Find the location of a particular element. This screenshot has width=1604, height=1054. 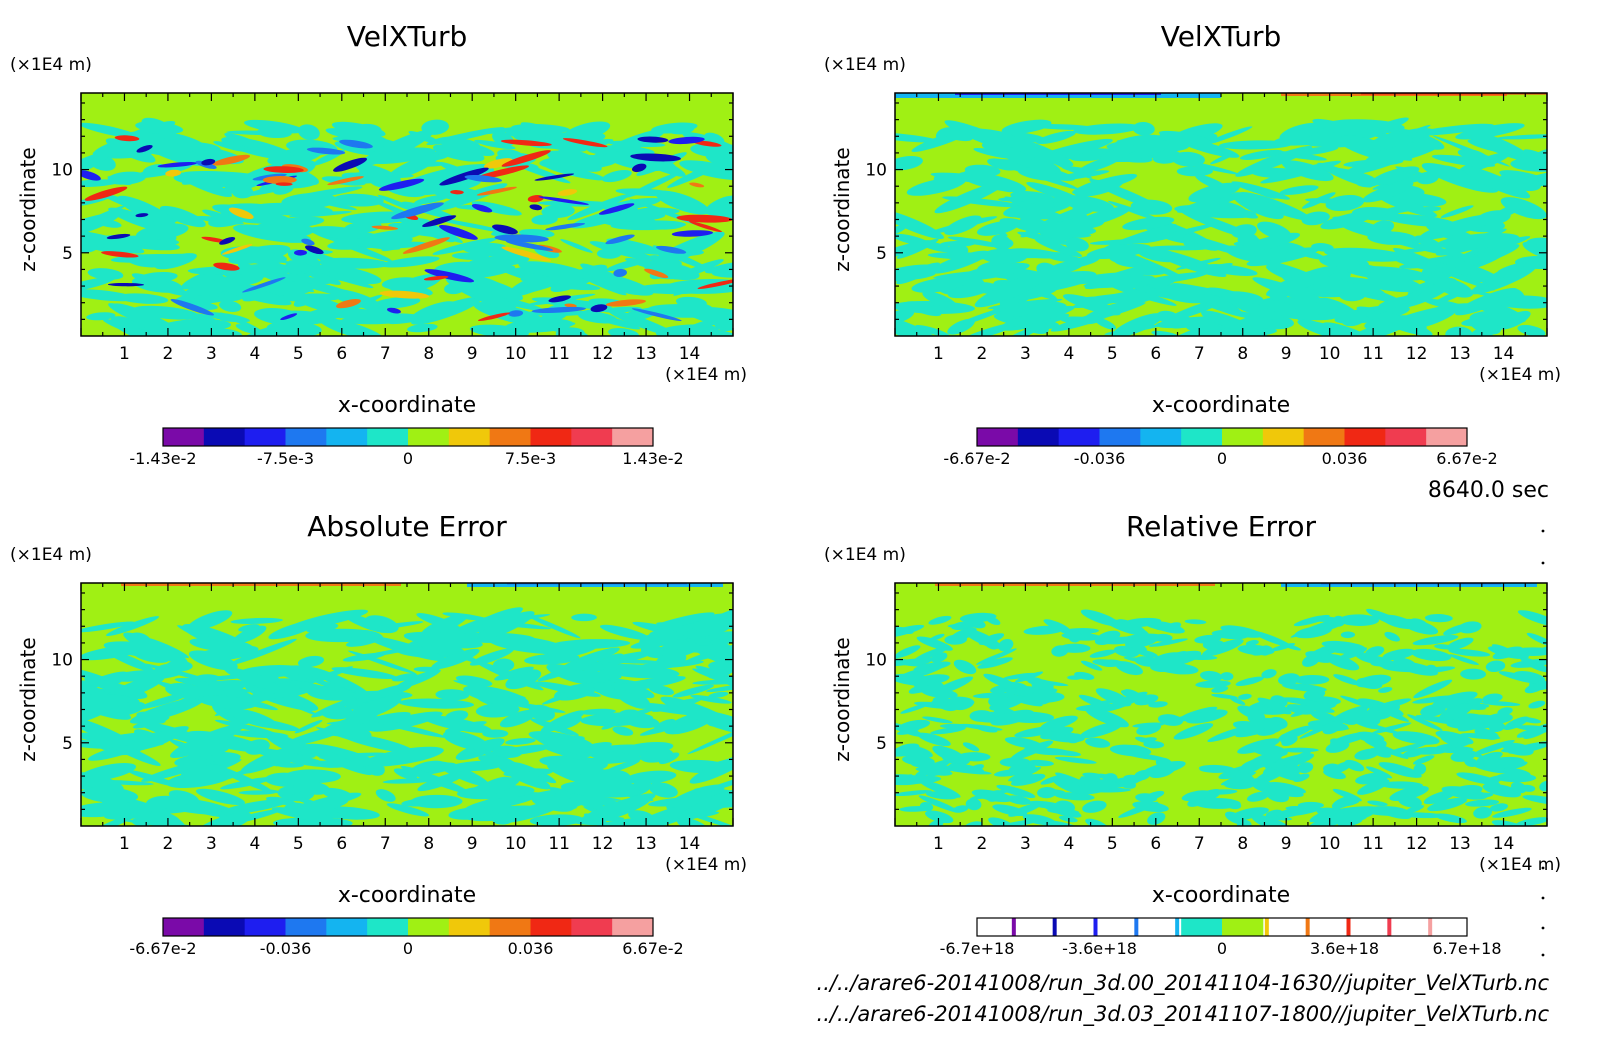

x-tick-label: 2 is located at coordinates (168, 354).